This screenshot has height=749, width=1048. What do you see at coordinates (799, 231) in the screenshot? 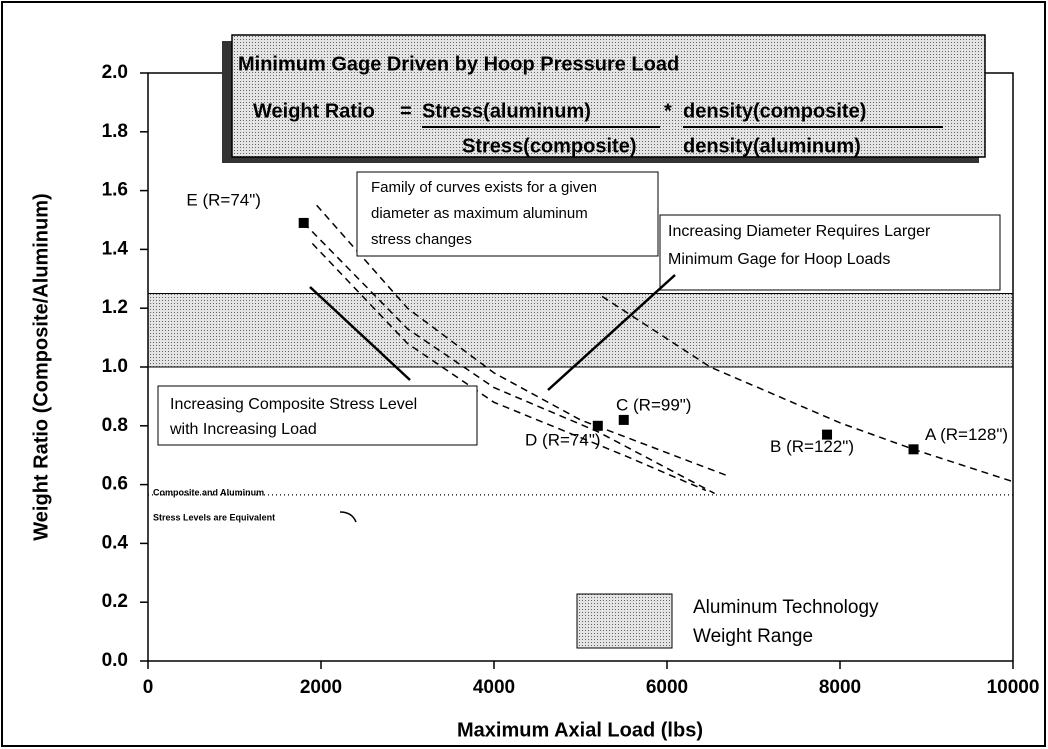
I see `annotation: Increasing Diameter Requires Larger` at bounding box center [799, 231].